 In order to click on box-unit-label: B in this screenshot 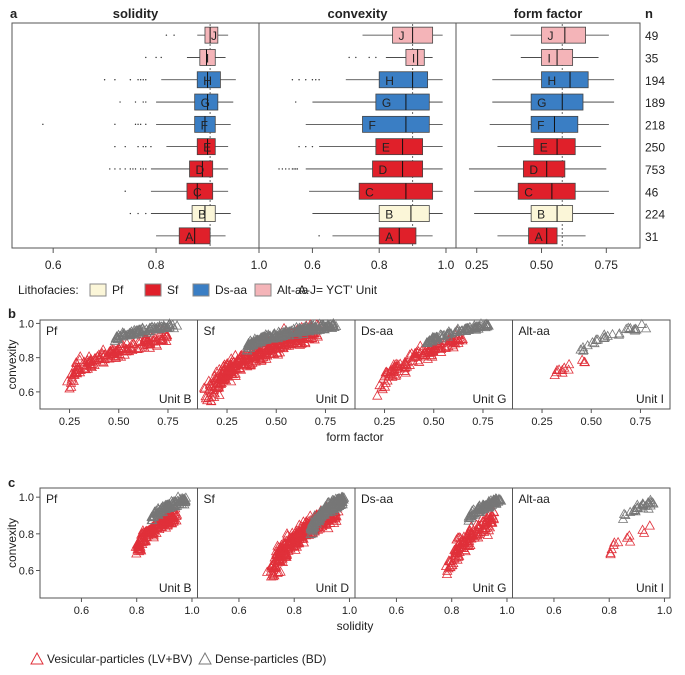, I will do `click(389, 215)`.